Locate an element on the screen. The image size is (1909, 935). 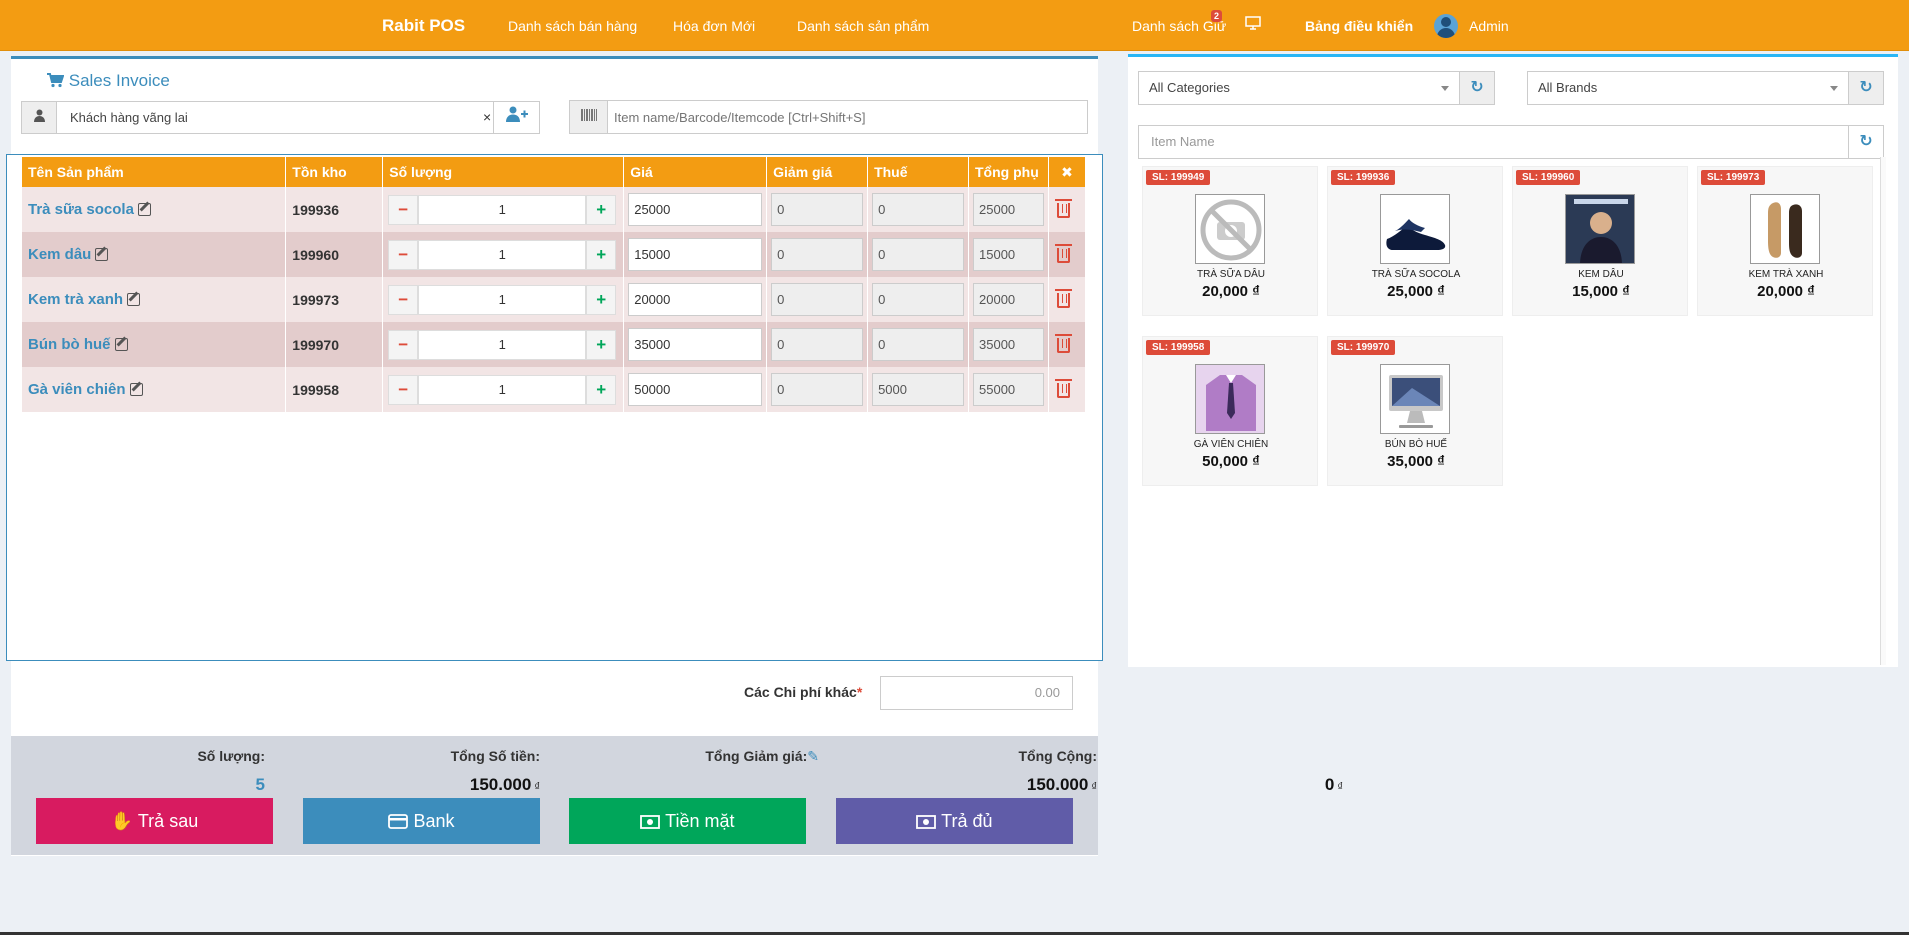
product-name-link: Trà sữa socola is located at coordinates (81, 209).